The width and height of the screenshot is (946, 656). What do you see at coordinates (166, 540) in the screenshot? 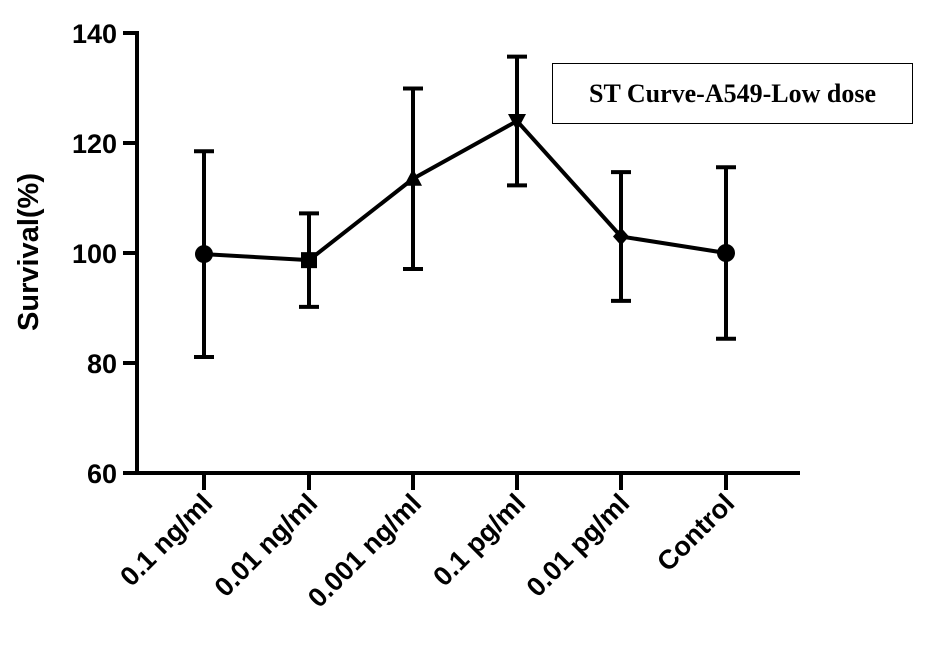
I see `x-tick-label: 0.1 ng/ml` at bounding box center [166, 540].